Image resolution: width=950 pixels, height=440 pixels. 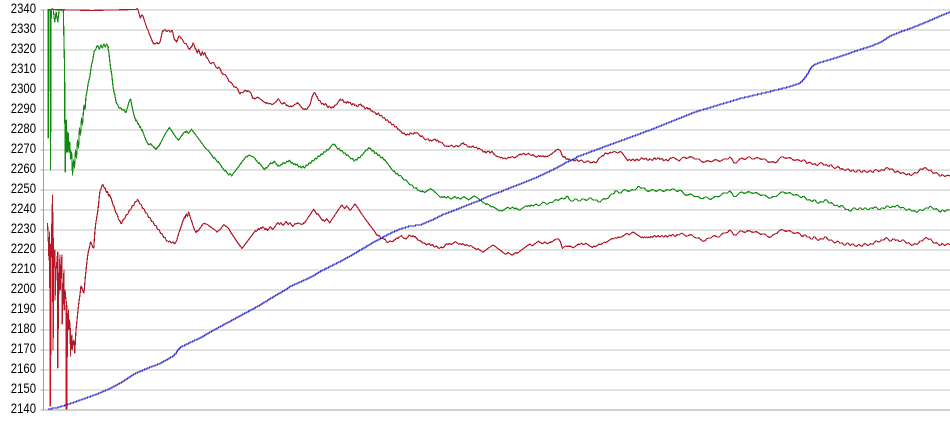 I want to click on svg-text: 2220, so click(x=23, y=248).